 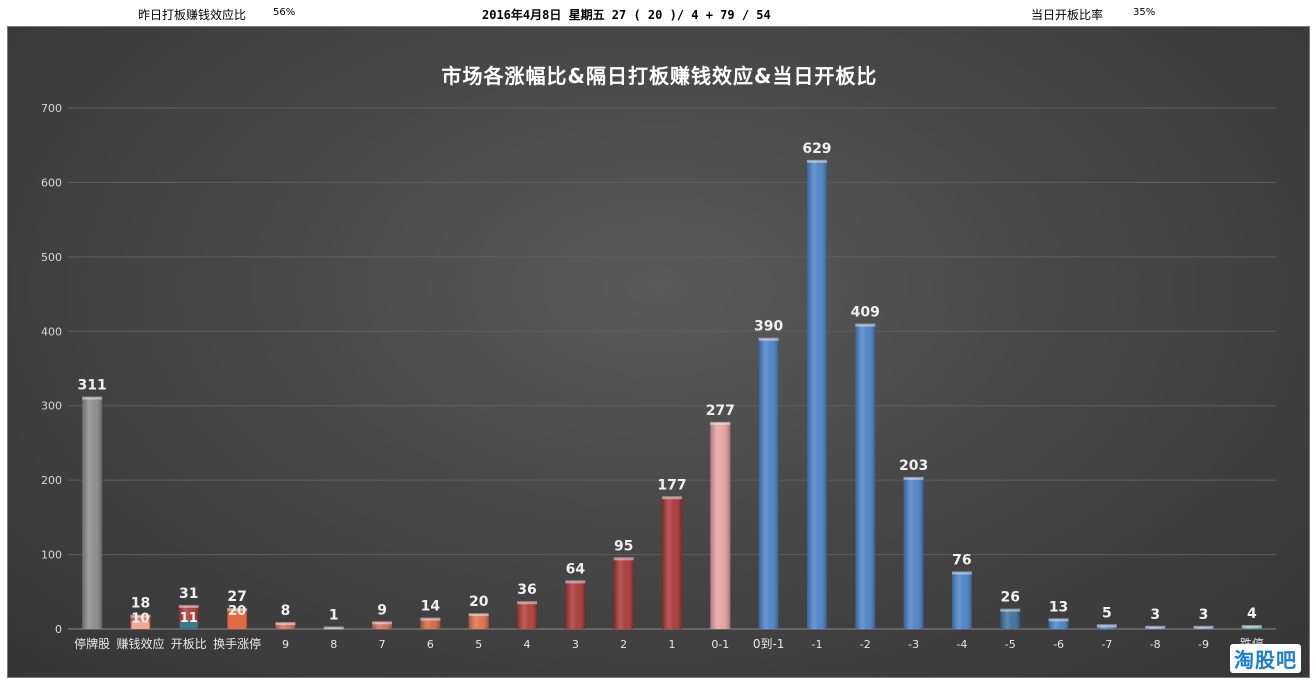 I want to click on chart-title: 市场各涨幅比&隔日打板赚钱效应&当日开板比, so click(x=659, y=76).